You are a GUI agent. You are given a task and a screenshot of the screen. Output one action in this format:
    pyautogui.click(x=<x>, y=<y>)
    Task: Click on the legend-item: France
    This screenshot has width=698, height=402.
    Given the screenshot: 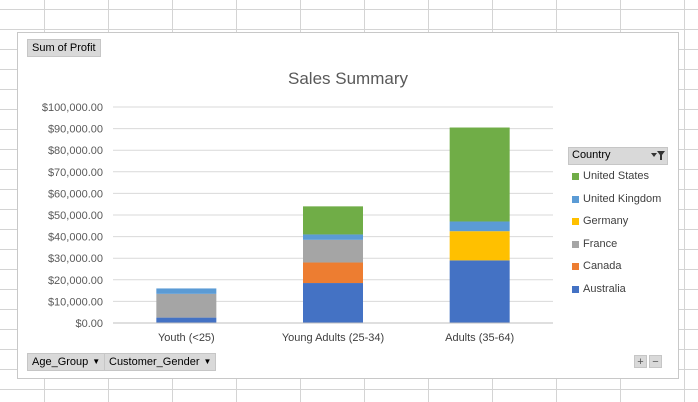 What is the action you would take?
    pyautogui.click(x=618, y=244)
    